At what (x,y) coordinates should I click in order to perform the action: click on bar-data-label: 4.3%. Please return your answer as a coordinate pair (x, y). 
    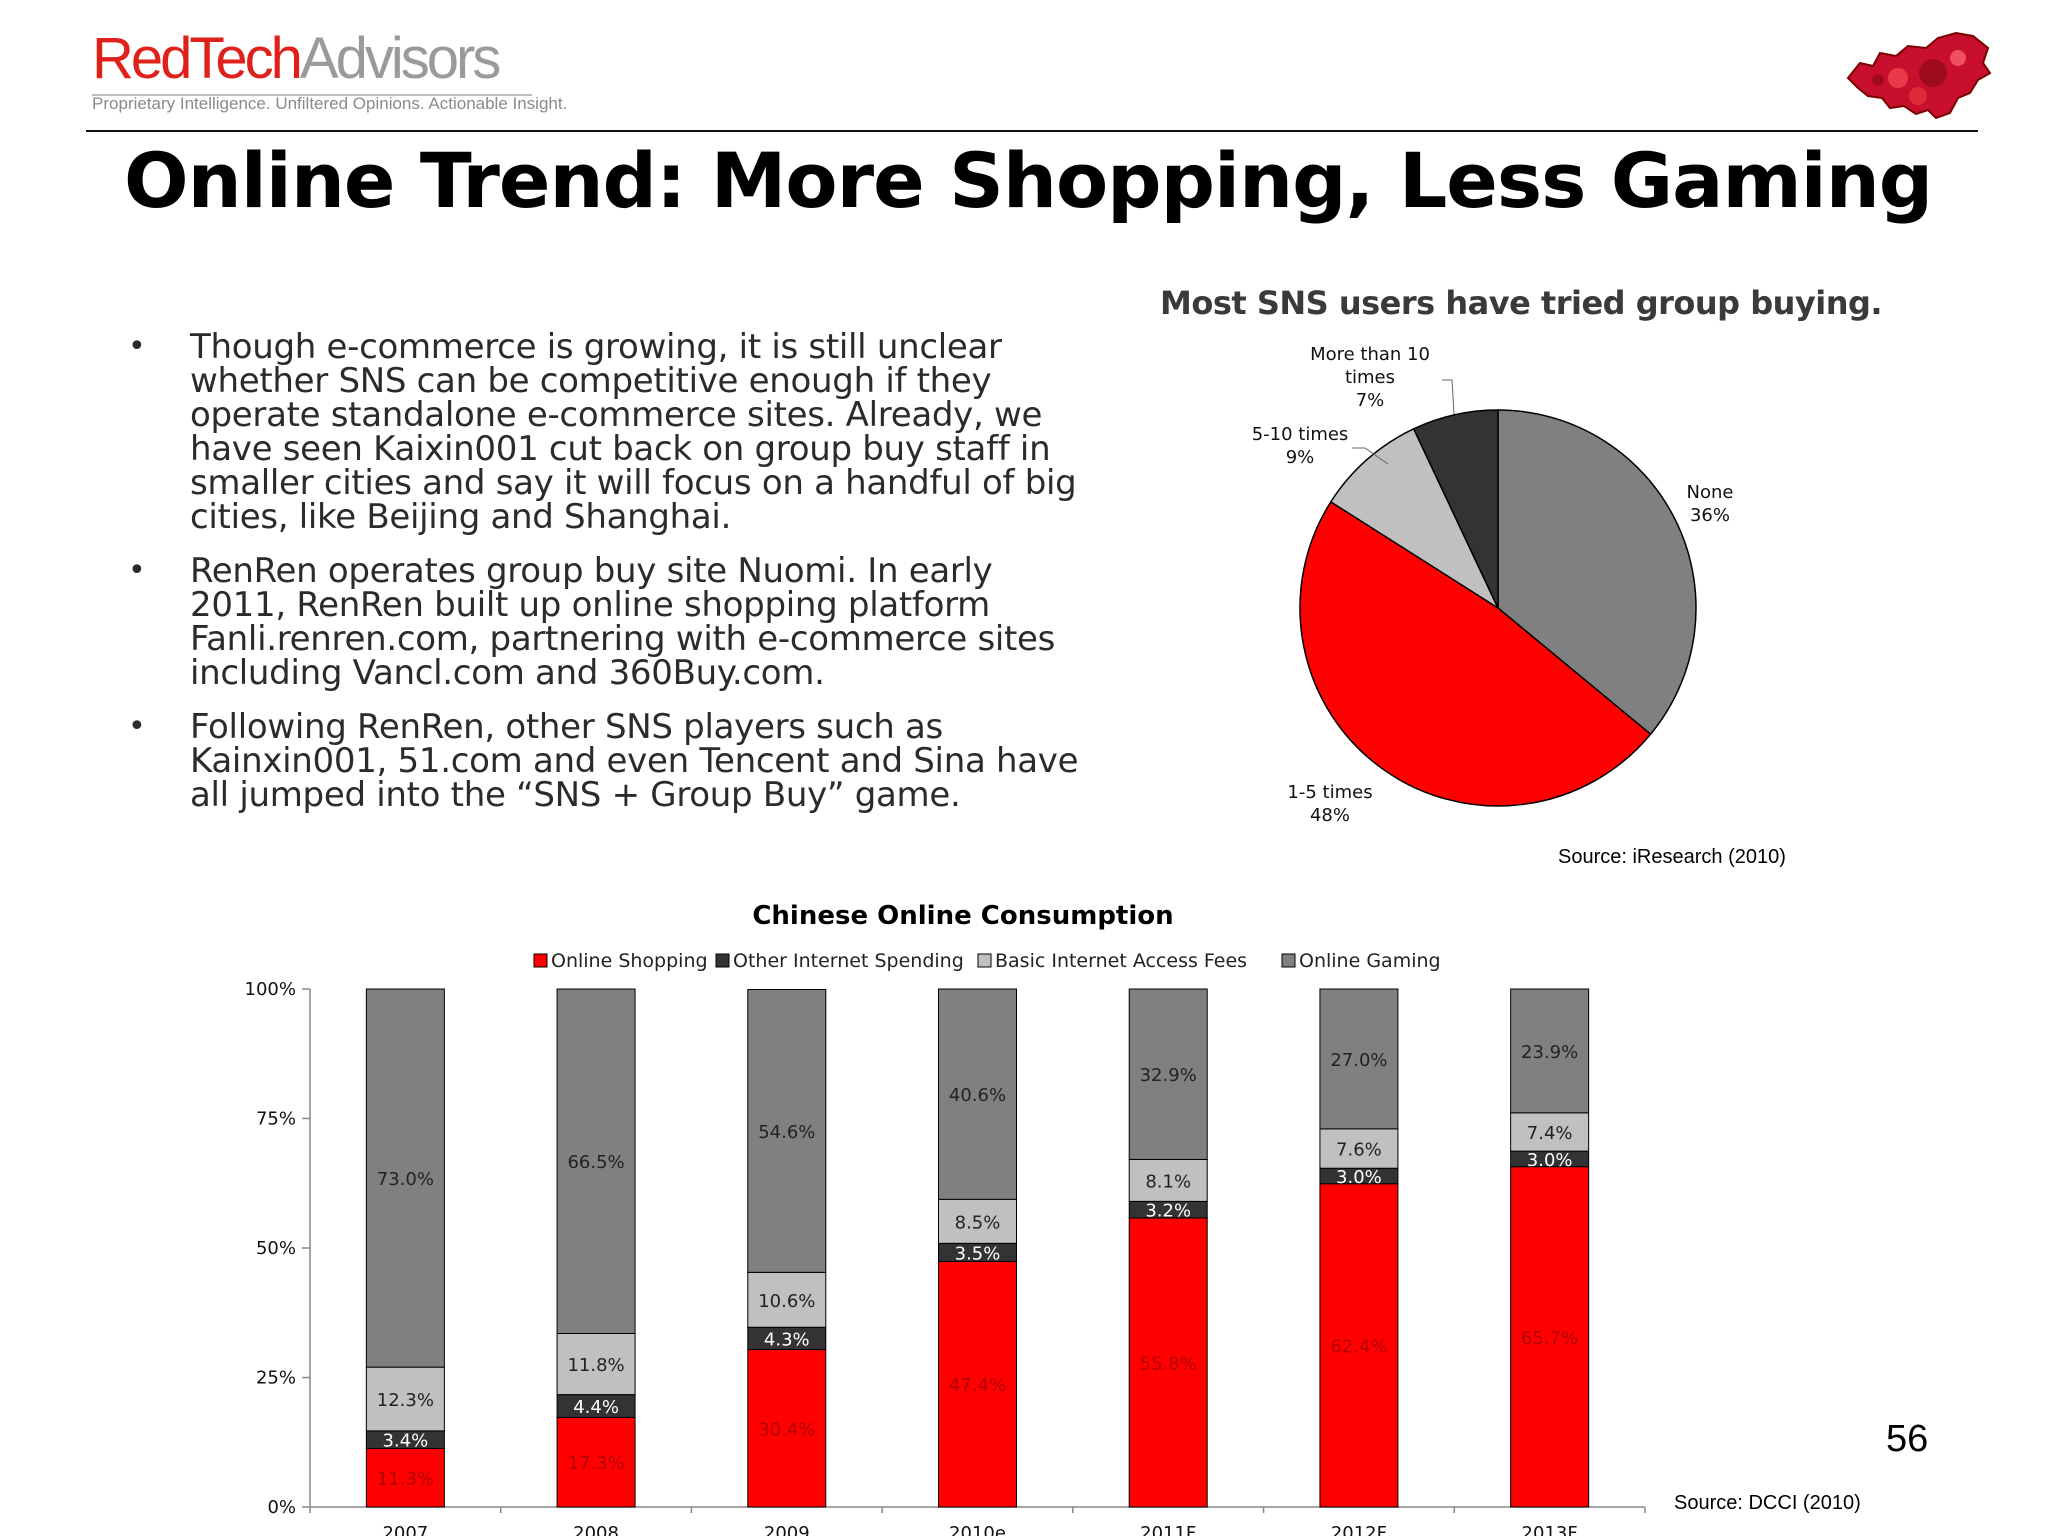
    Looking at the image, I should click on (787, 1339).